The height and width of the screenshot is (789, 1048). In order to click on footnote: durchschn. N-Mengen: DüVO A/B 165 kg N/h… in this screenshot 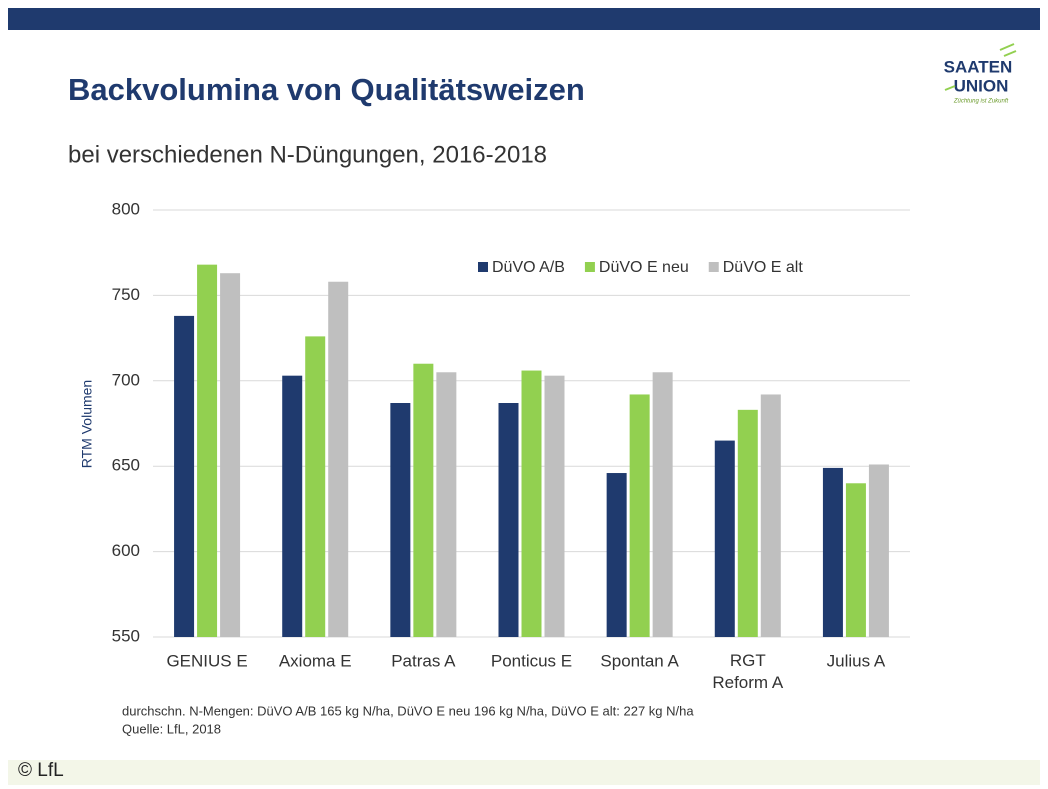, I will do `click(408, 710)`.